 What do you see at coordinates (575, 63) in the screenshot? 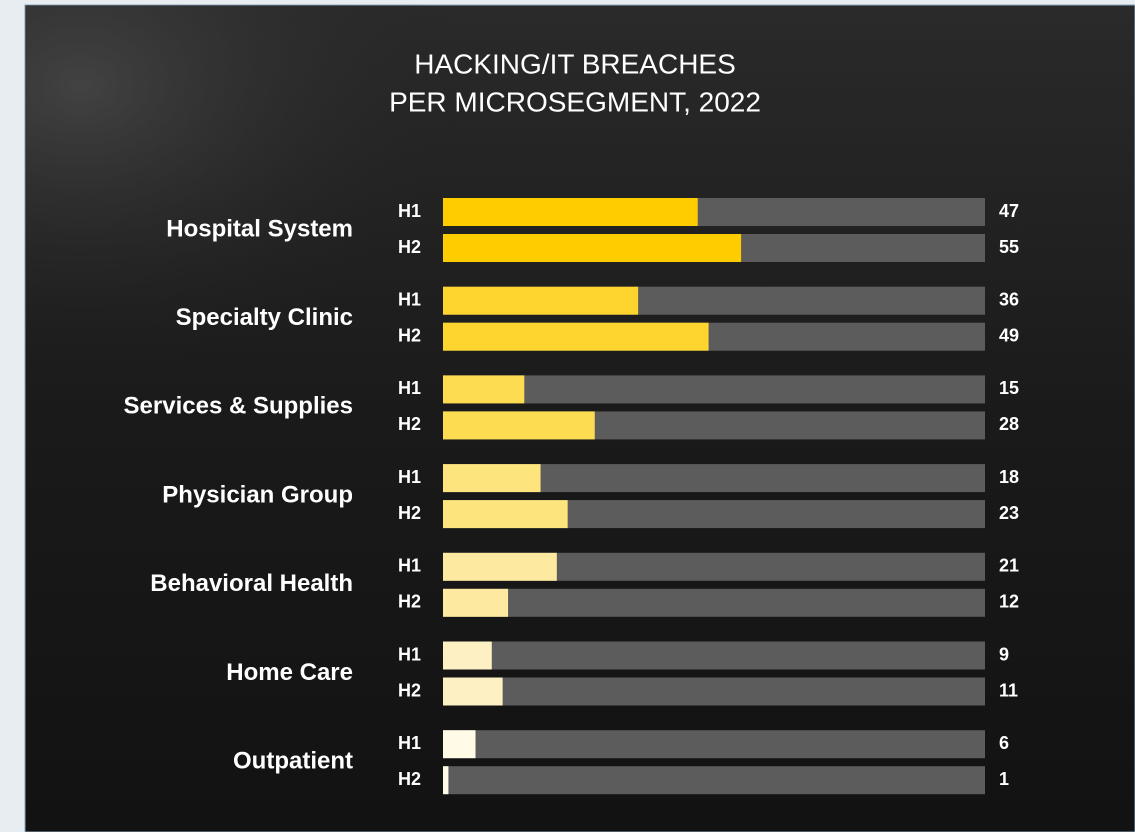
I see `chart-title: HACKING/IT BREACHES` at bounding box center [575, 63].